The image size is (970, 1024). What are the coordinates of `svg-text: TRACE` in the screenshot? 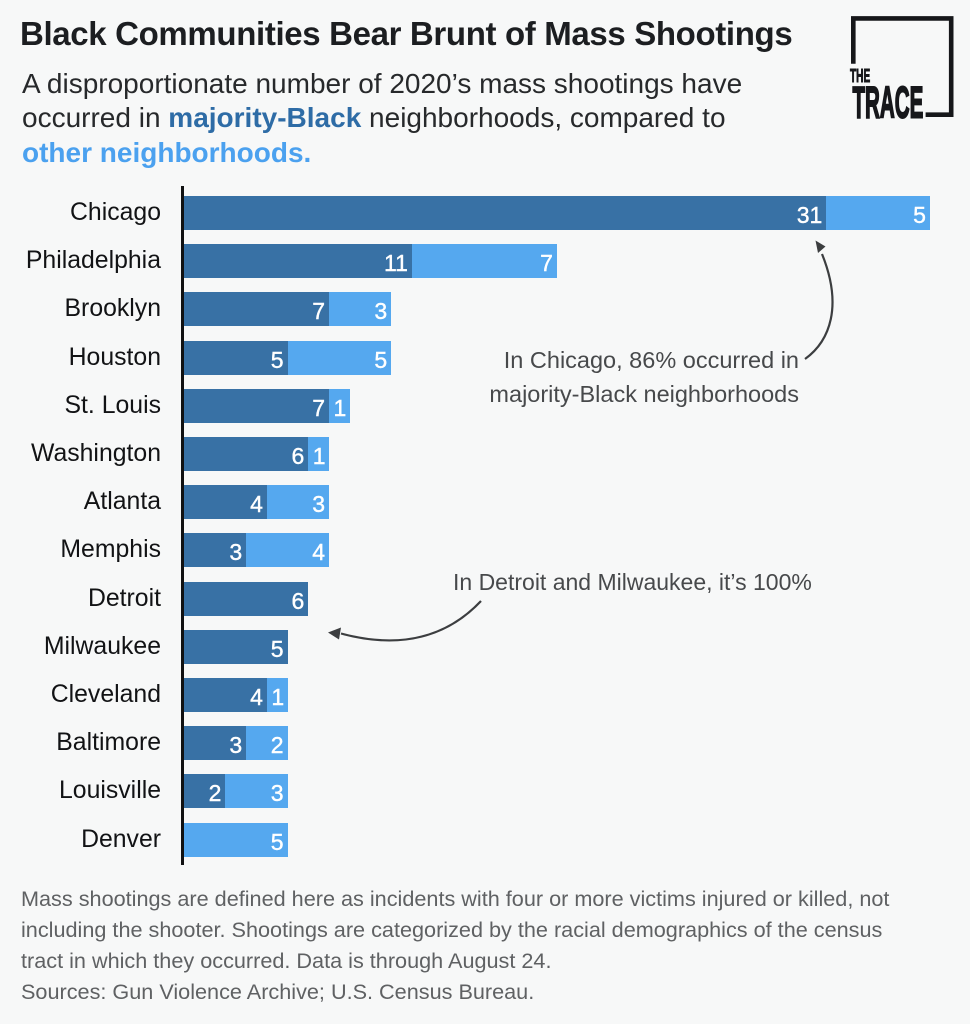 It's located at (888, 103).